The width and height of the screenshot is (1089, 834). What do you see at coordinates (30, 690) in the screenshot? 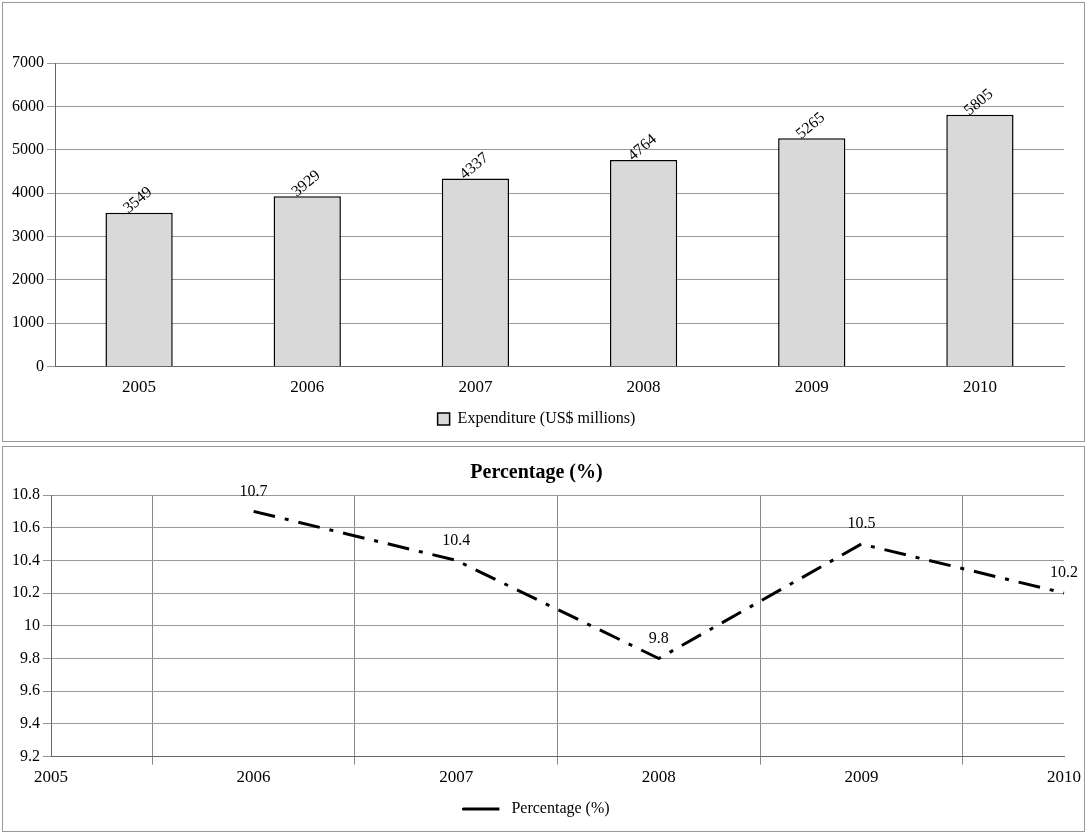
I see `y-tick-label: 9.6` at bounding box center [30, 690].